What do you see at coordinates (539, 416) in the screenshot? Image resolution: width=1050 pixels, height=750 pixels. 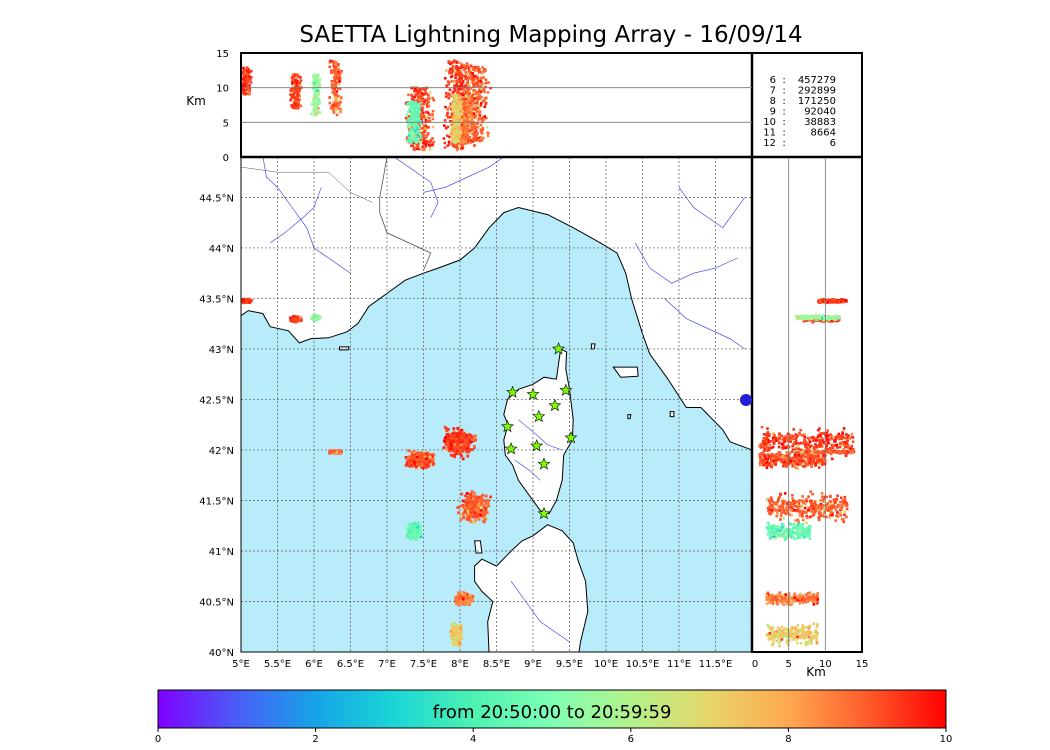 I see `station-star-marker` at bounding box center [539, 416].